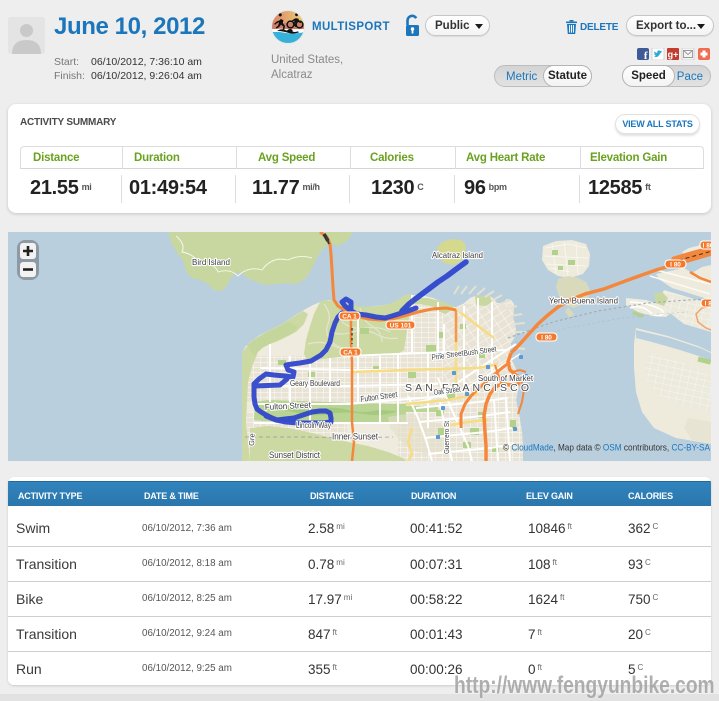 This screenshot has height=701, width=719. Describe the element at coordinates (446, 437) in the screenshot. I see `svg-text: Guerrero St` at that location.